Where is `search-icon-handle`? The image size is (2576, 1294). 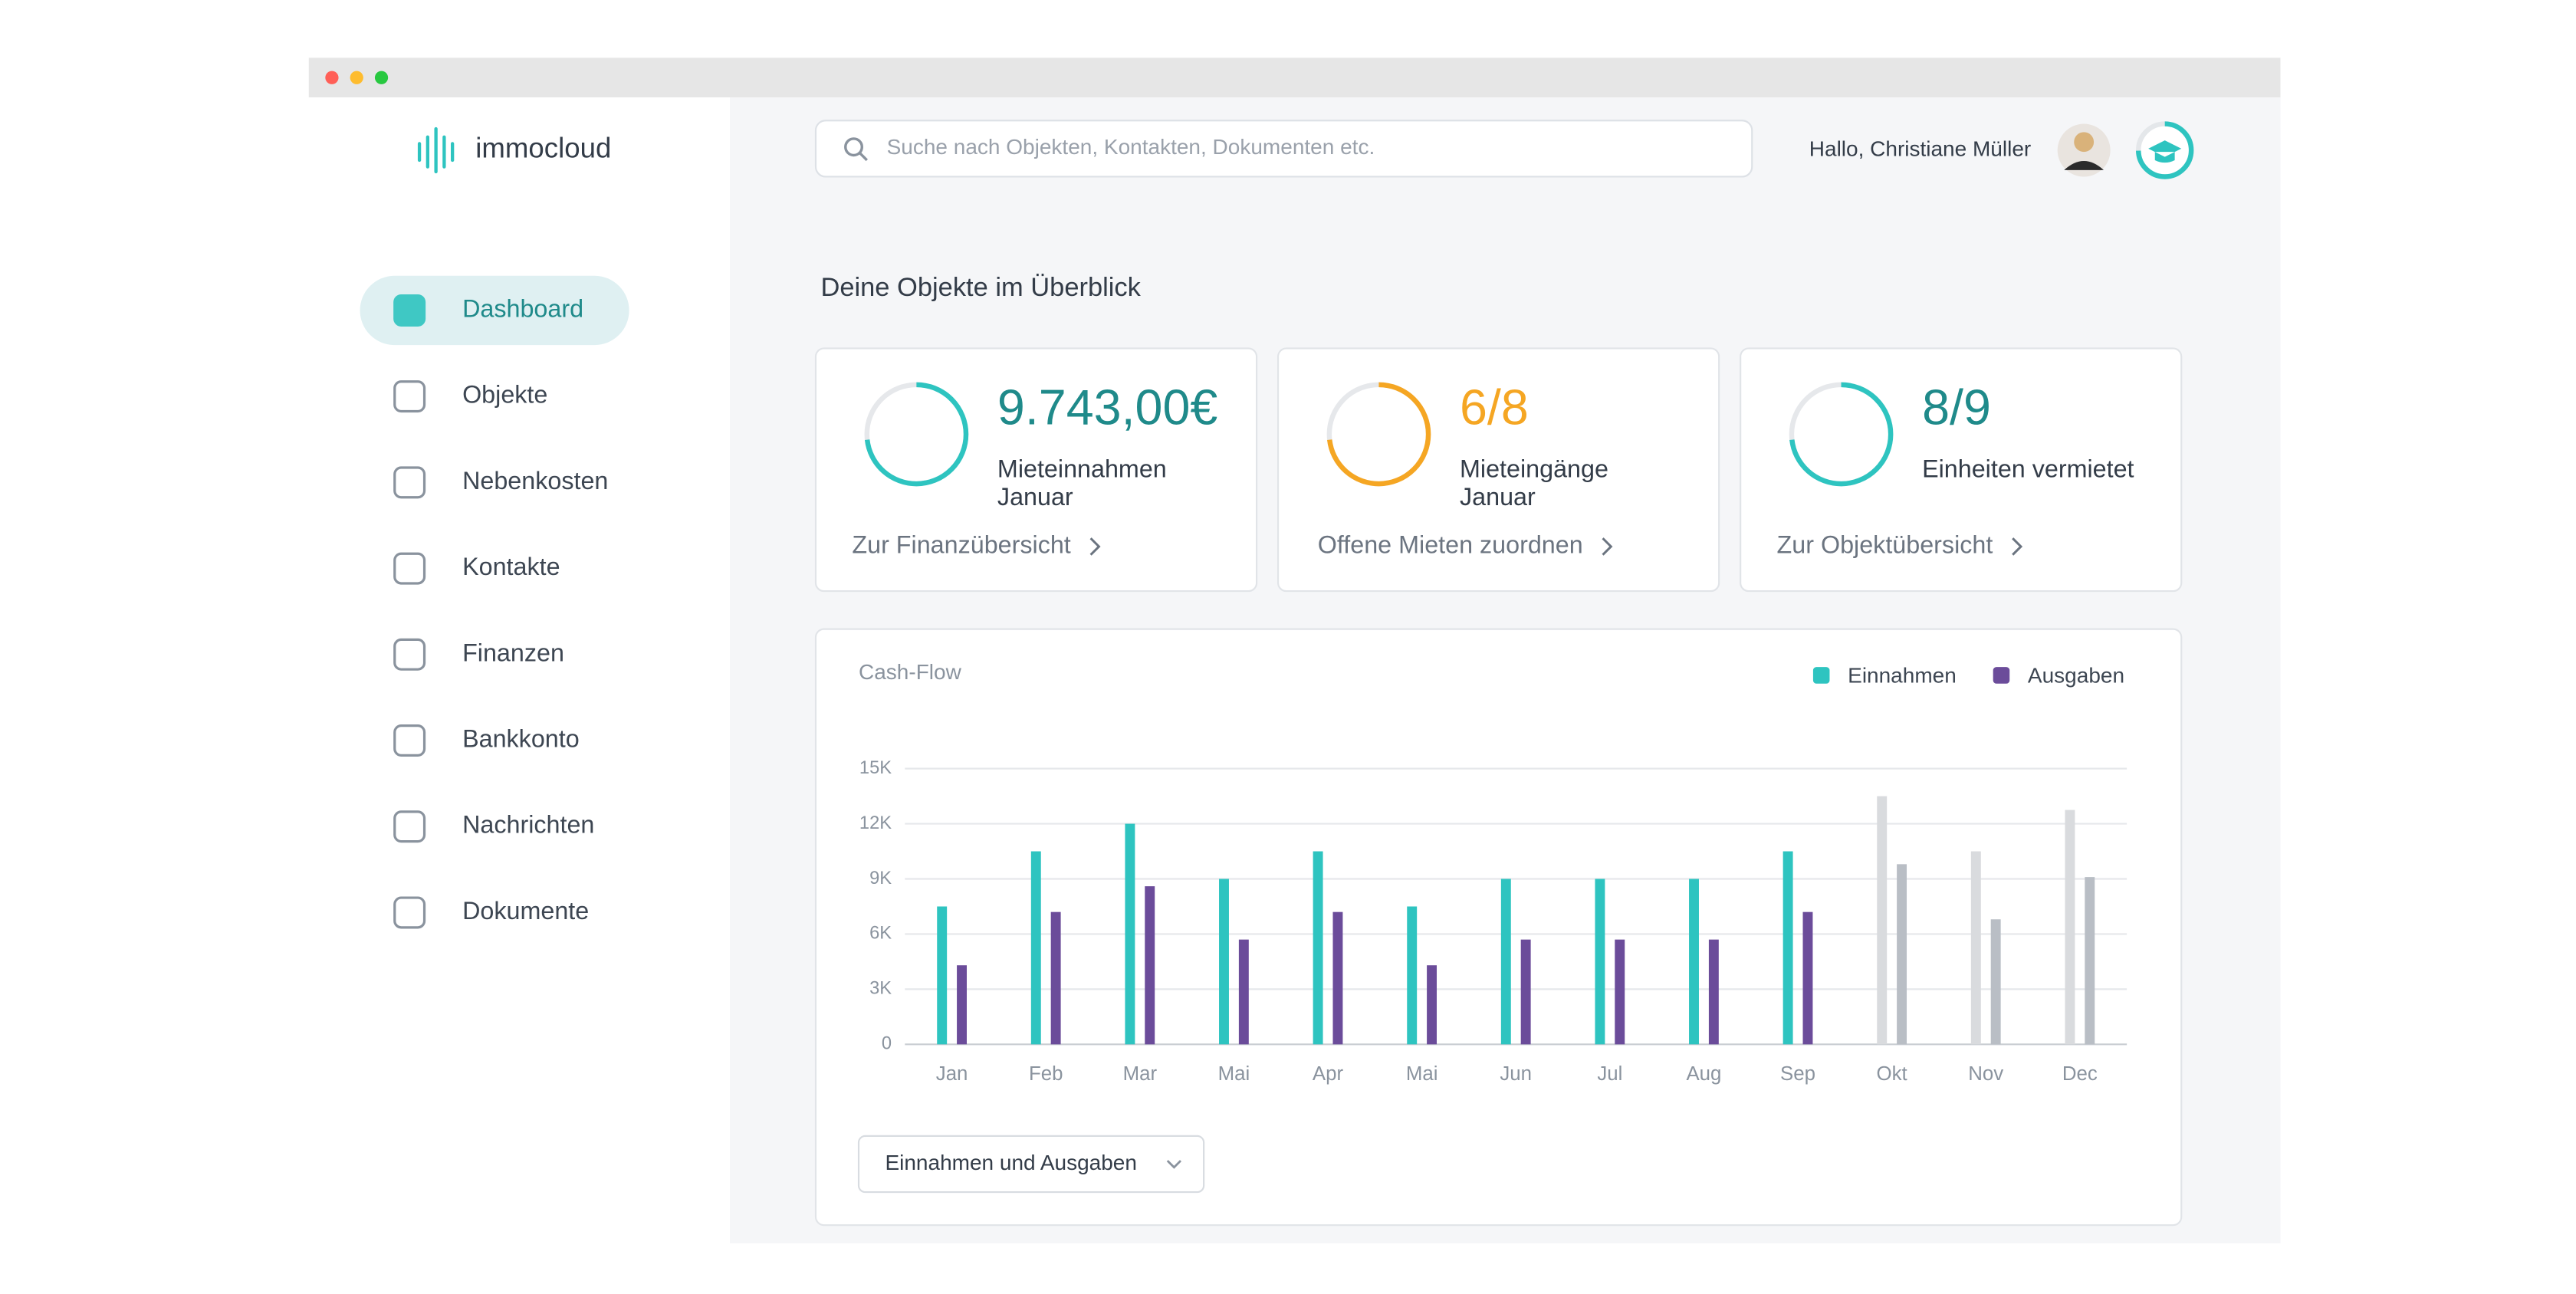
search-icon-handle is located at coordinates (864, 157).